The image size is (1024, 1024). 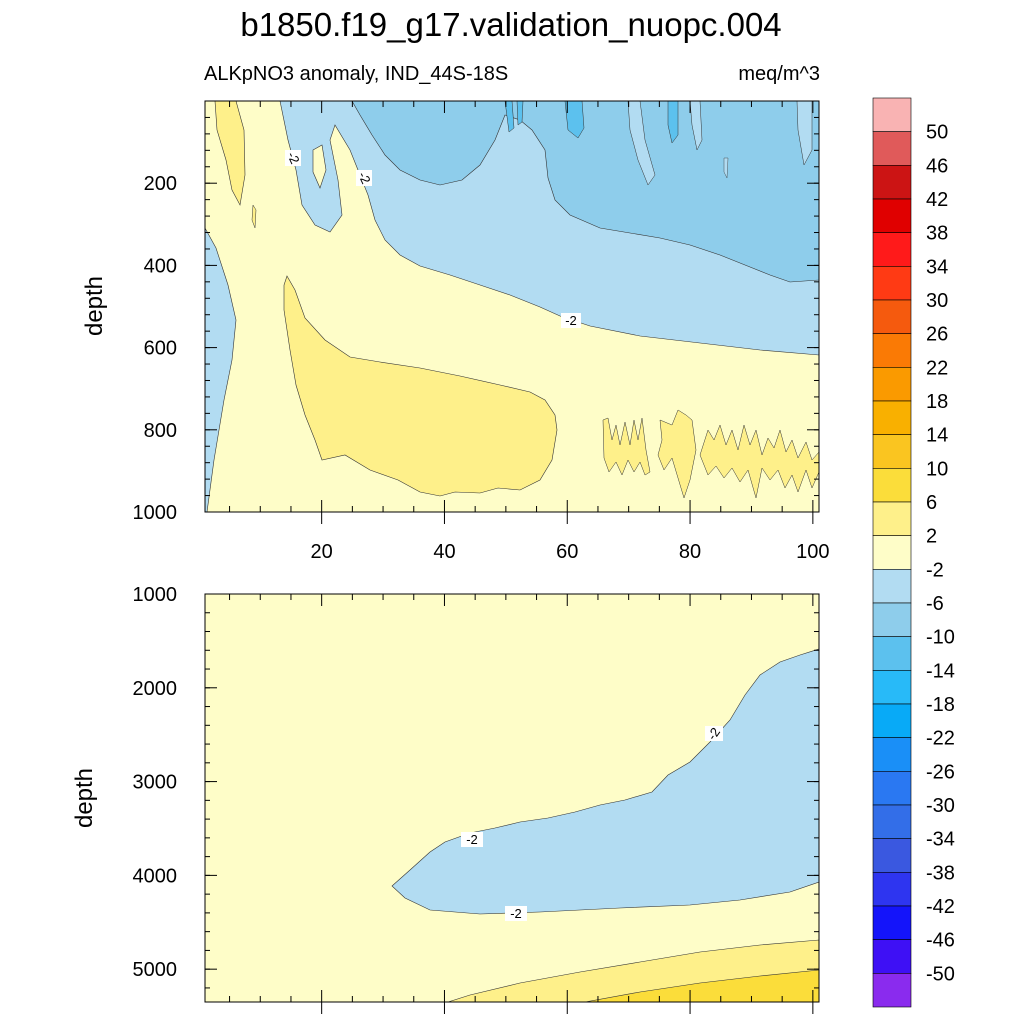 I want to click on units-label: meq/m^3, so click(x=779, y=74).